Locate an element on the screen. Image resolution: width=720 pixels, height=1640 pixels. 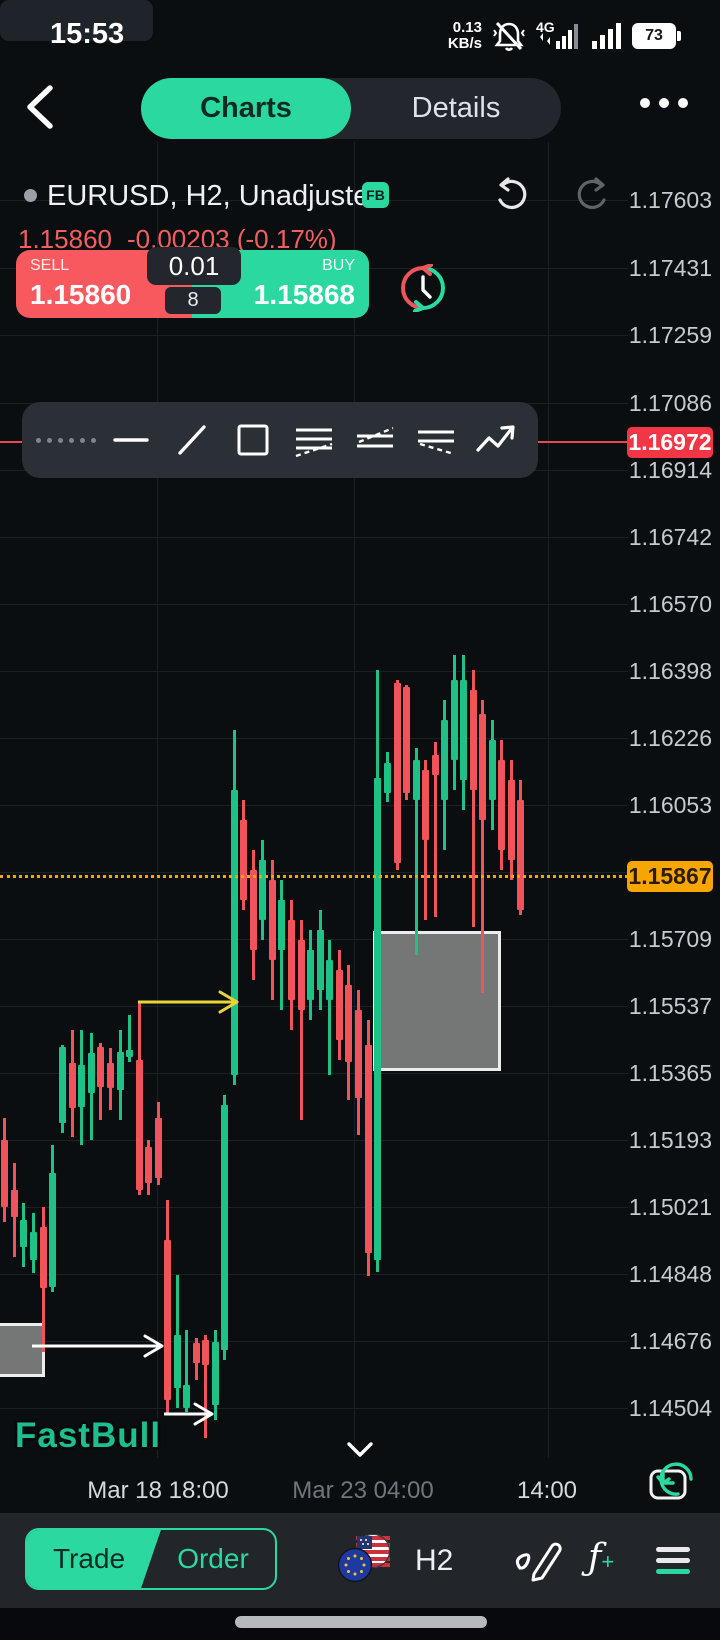
trade-segment is located at coordinates (94, 1559).